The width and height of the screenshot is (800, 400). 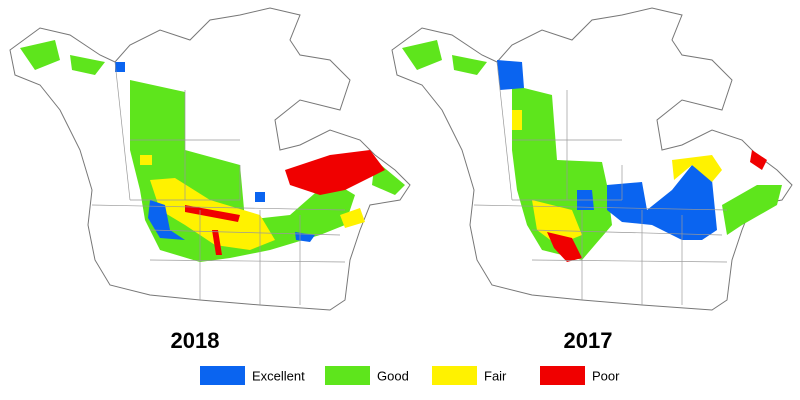 I want to click on map-title: 2017, so click(x=588, y=340).